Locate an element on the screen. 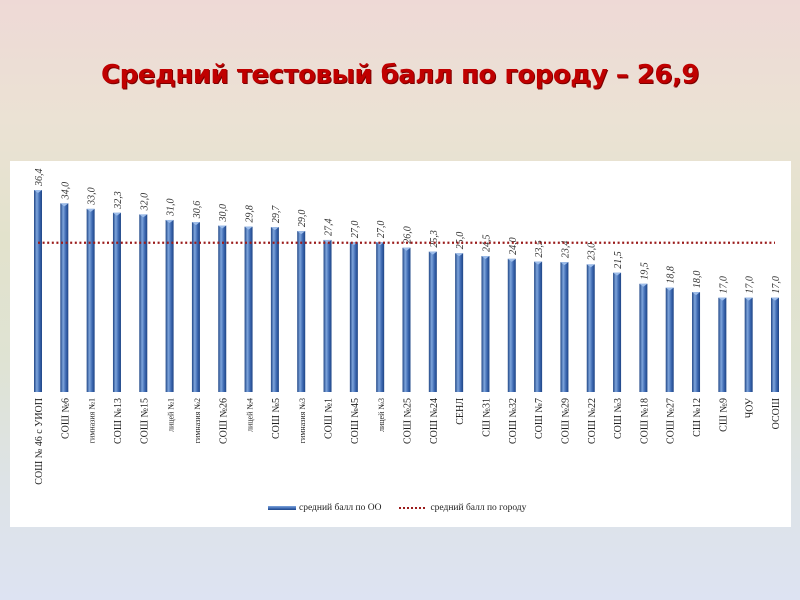 Image resolution: width=800 pixels, height=600 pixels. category-label: лицей №3 is located at coordinates (381, 415).